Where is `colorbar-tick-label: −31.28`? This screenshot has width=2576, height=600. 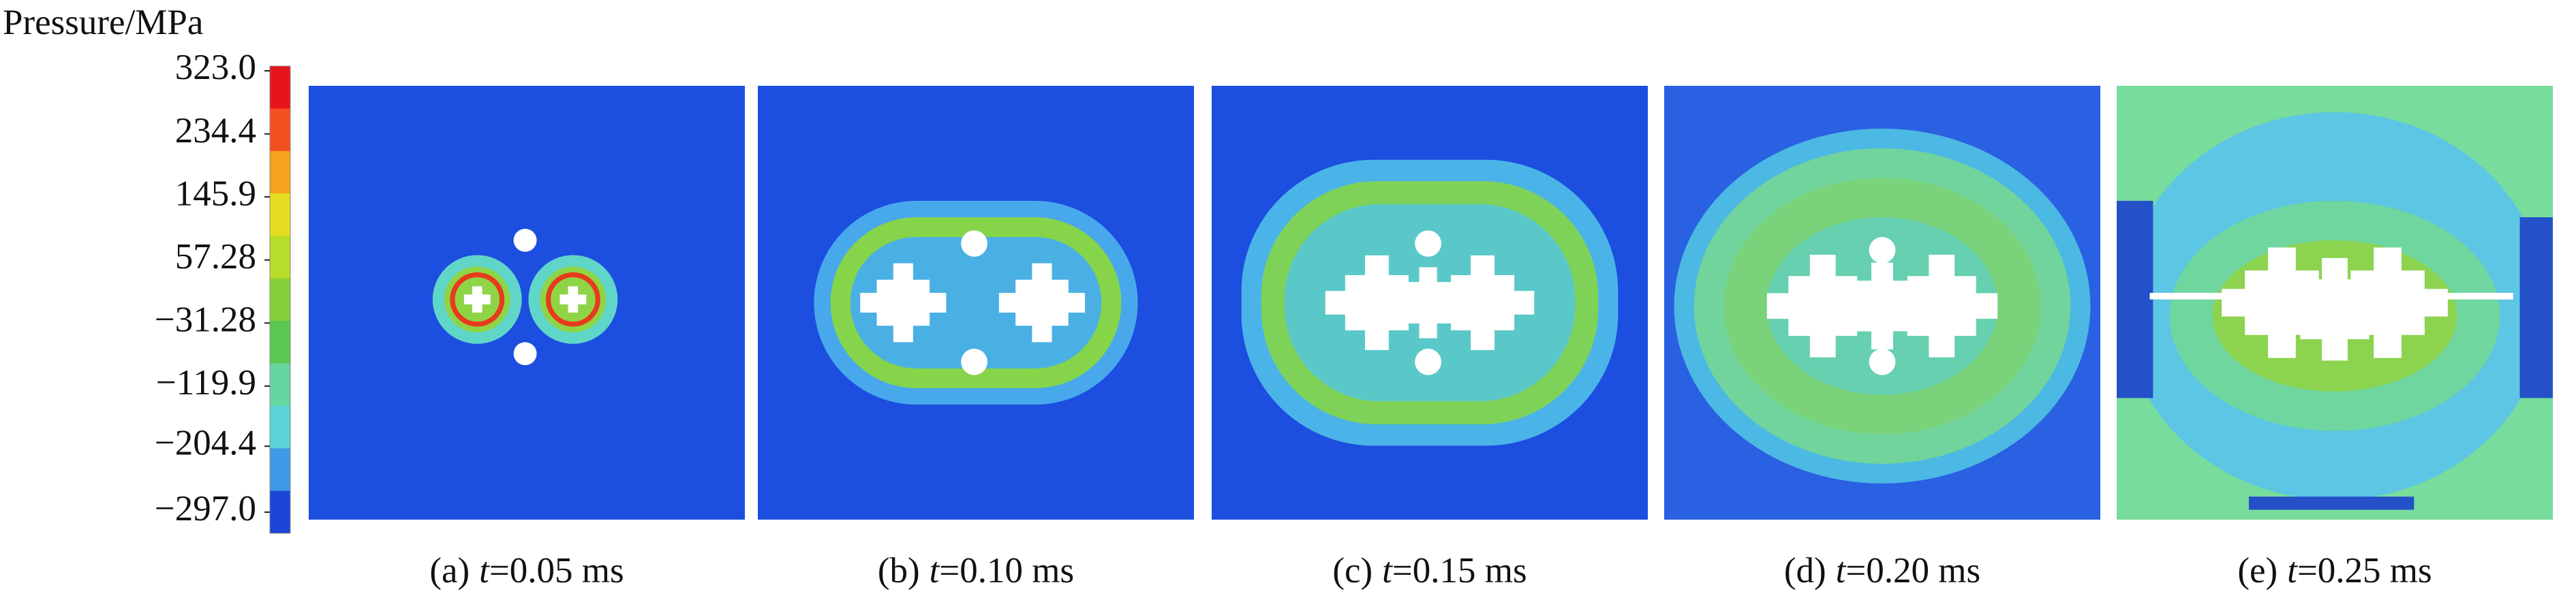
colorbar-tick-label: −31.28 is located at coordinates (205, 319).